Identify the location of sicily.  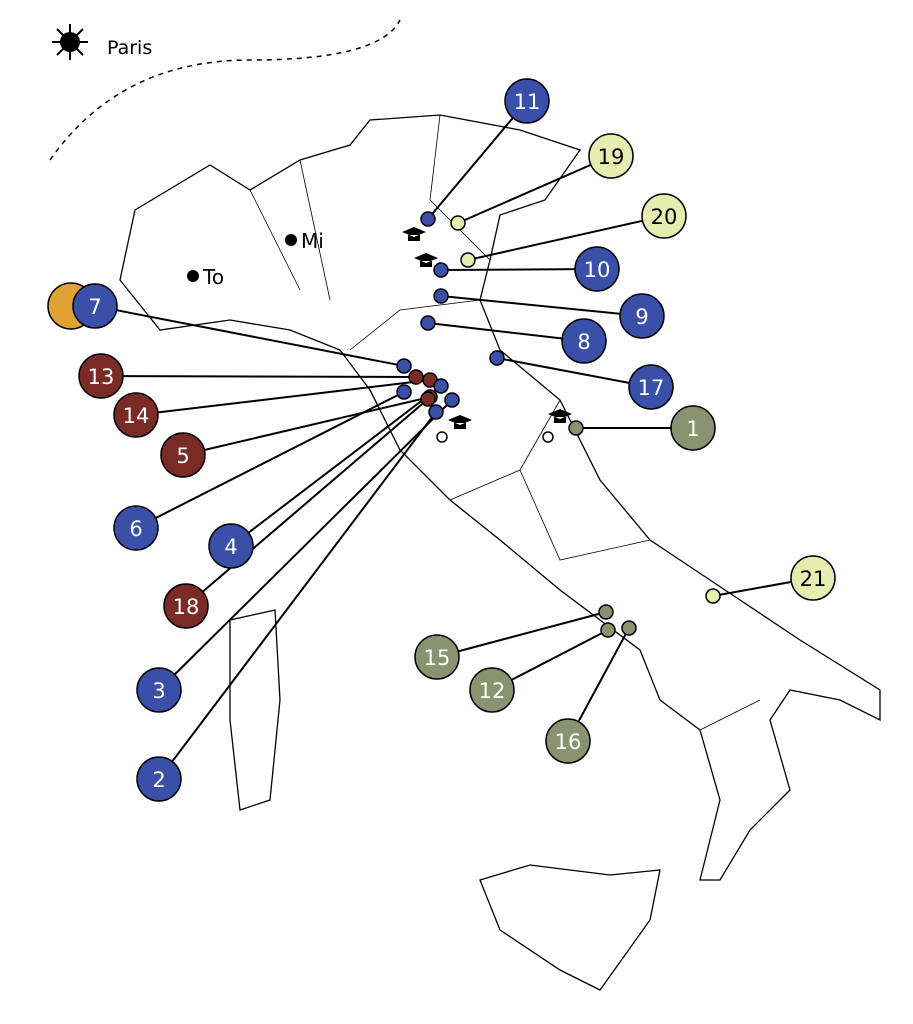
(570, 927).